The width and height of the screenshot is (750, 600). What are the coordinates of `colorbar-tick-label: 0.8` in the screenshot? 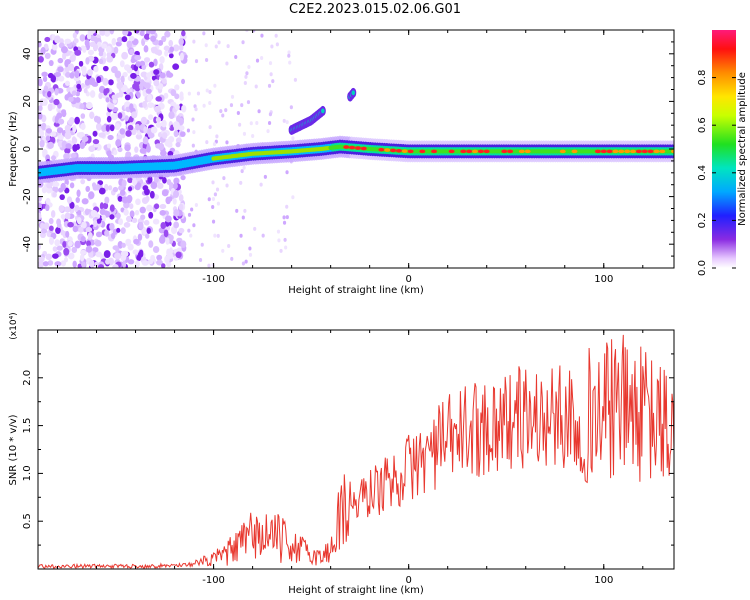 It's located at (702, 78).